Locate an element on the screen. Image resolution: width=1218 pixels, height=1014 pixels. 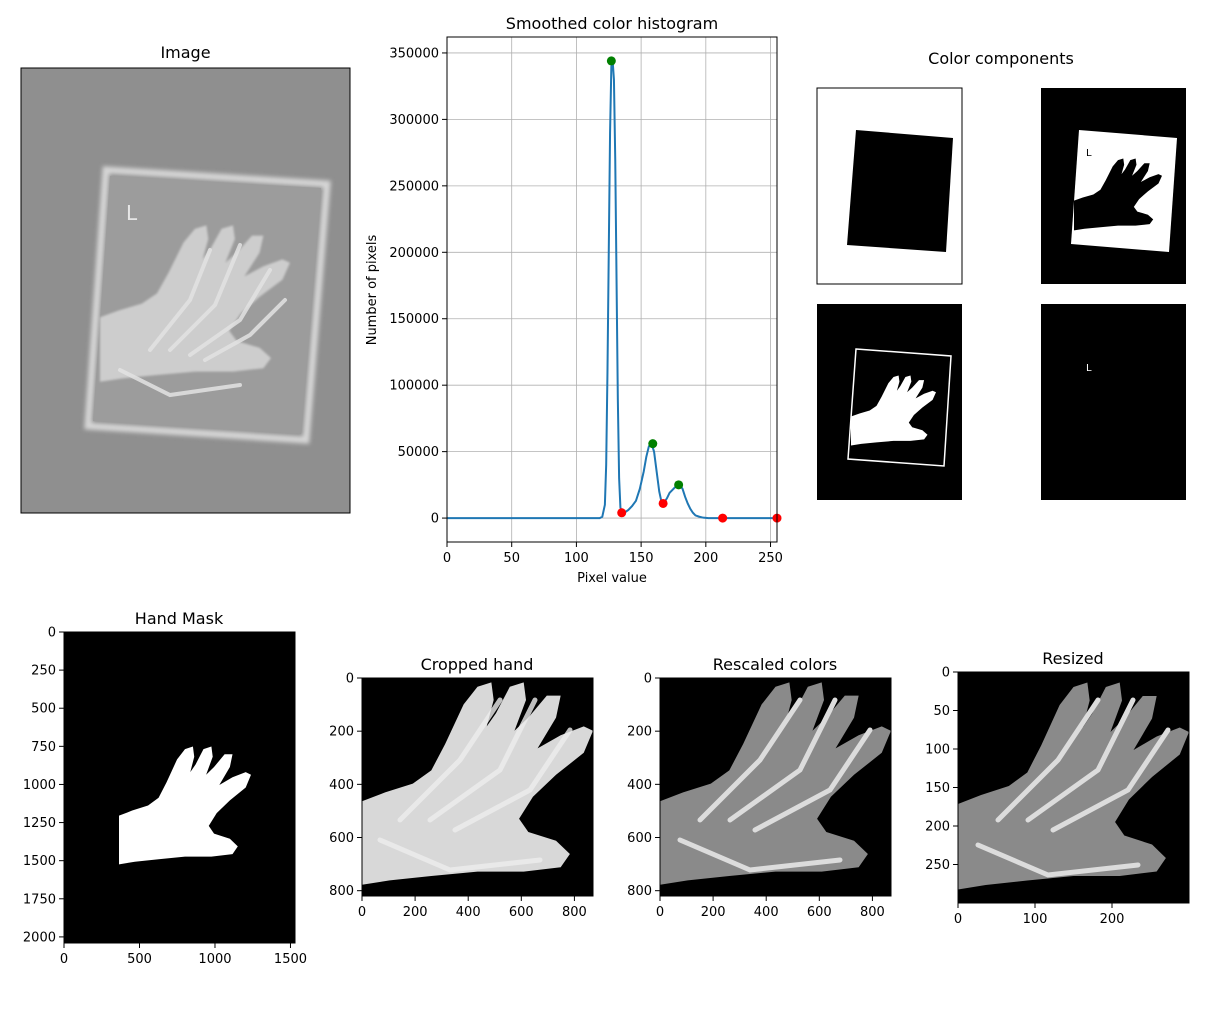
histogram-ytick-label: 250000 is located at coordinates (414, 186).